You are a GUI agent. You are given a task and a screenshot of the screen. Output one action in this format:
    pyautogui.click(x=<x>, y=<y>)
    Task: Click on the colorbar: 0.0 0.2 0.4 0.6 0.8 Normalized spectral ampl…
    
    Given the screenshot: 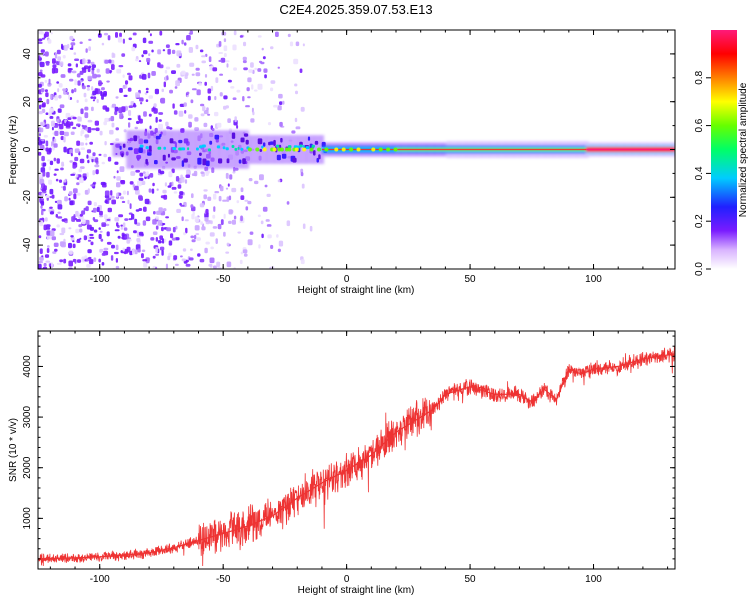 What is the action you would take?
    pyautogui.click(x=721, y=153)
    